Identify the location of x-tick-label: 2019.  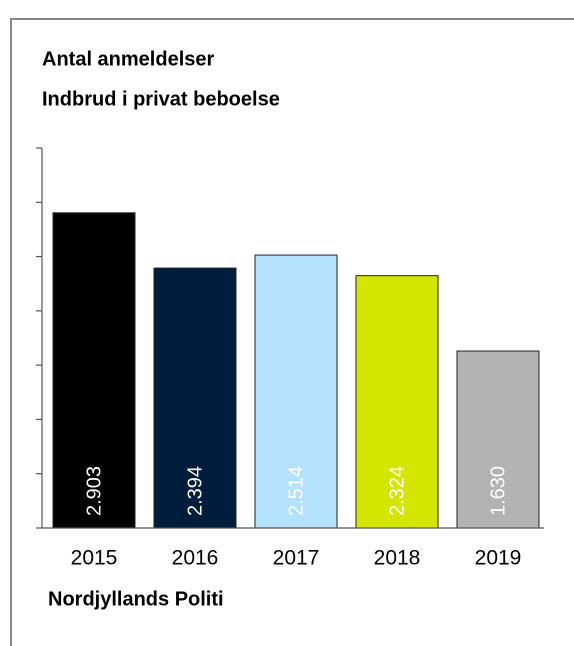
(498, 558).